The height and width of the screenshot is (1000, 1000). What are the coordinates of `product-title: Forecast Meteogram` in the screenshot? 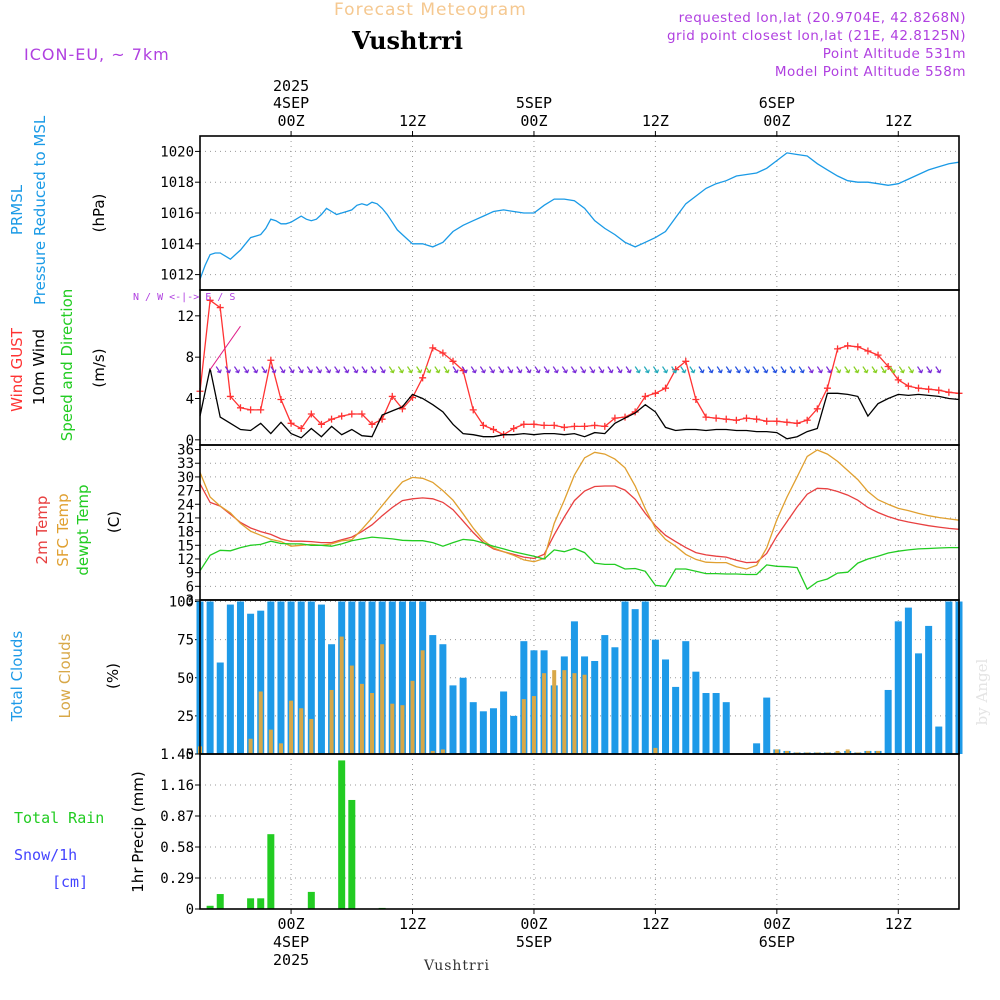 It's located at (430, 10).